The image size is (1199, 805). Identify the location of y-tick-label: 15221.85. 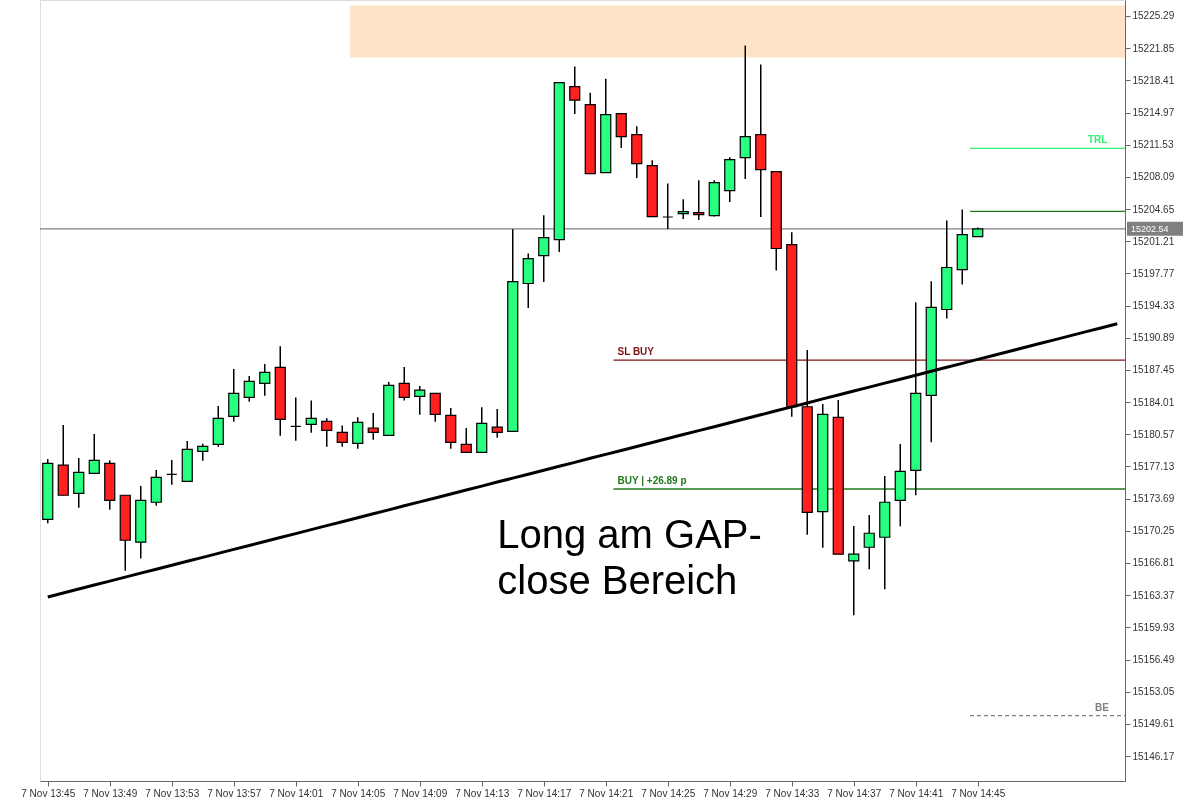
(1153, 48).